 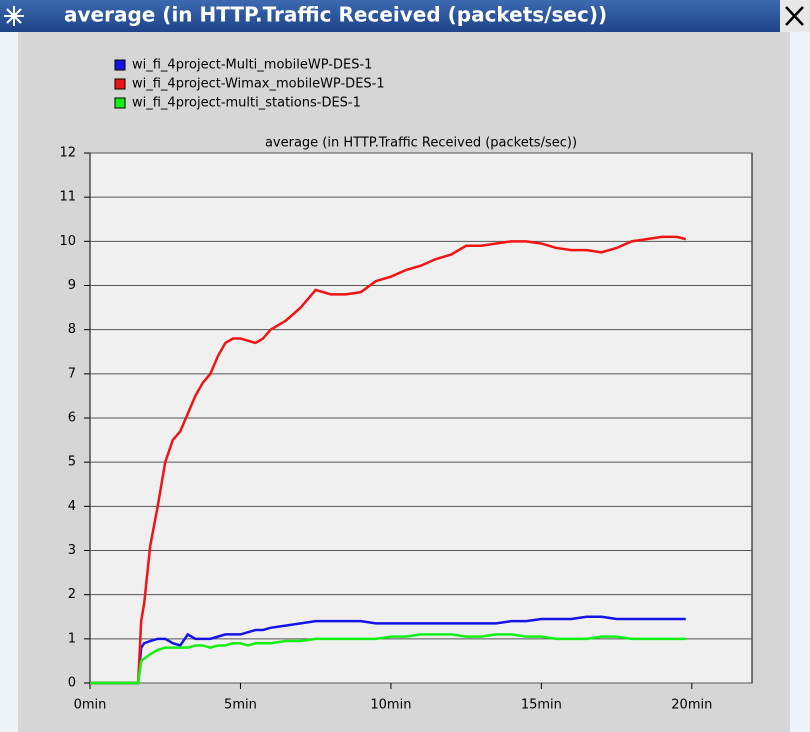 I want to click on y-tick-label: 12, so click(x=67, y=153).